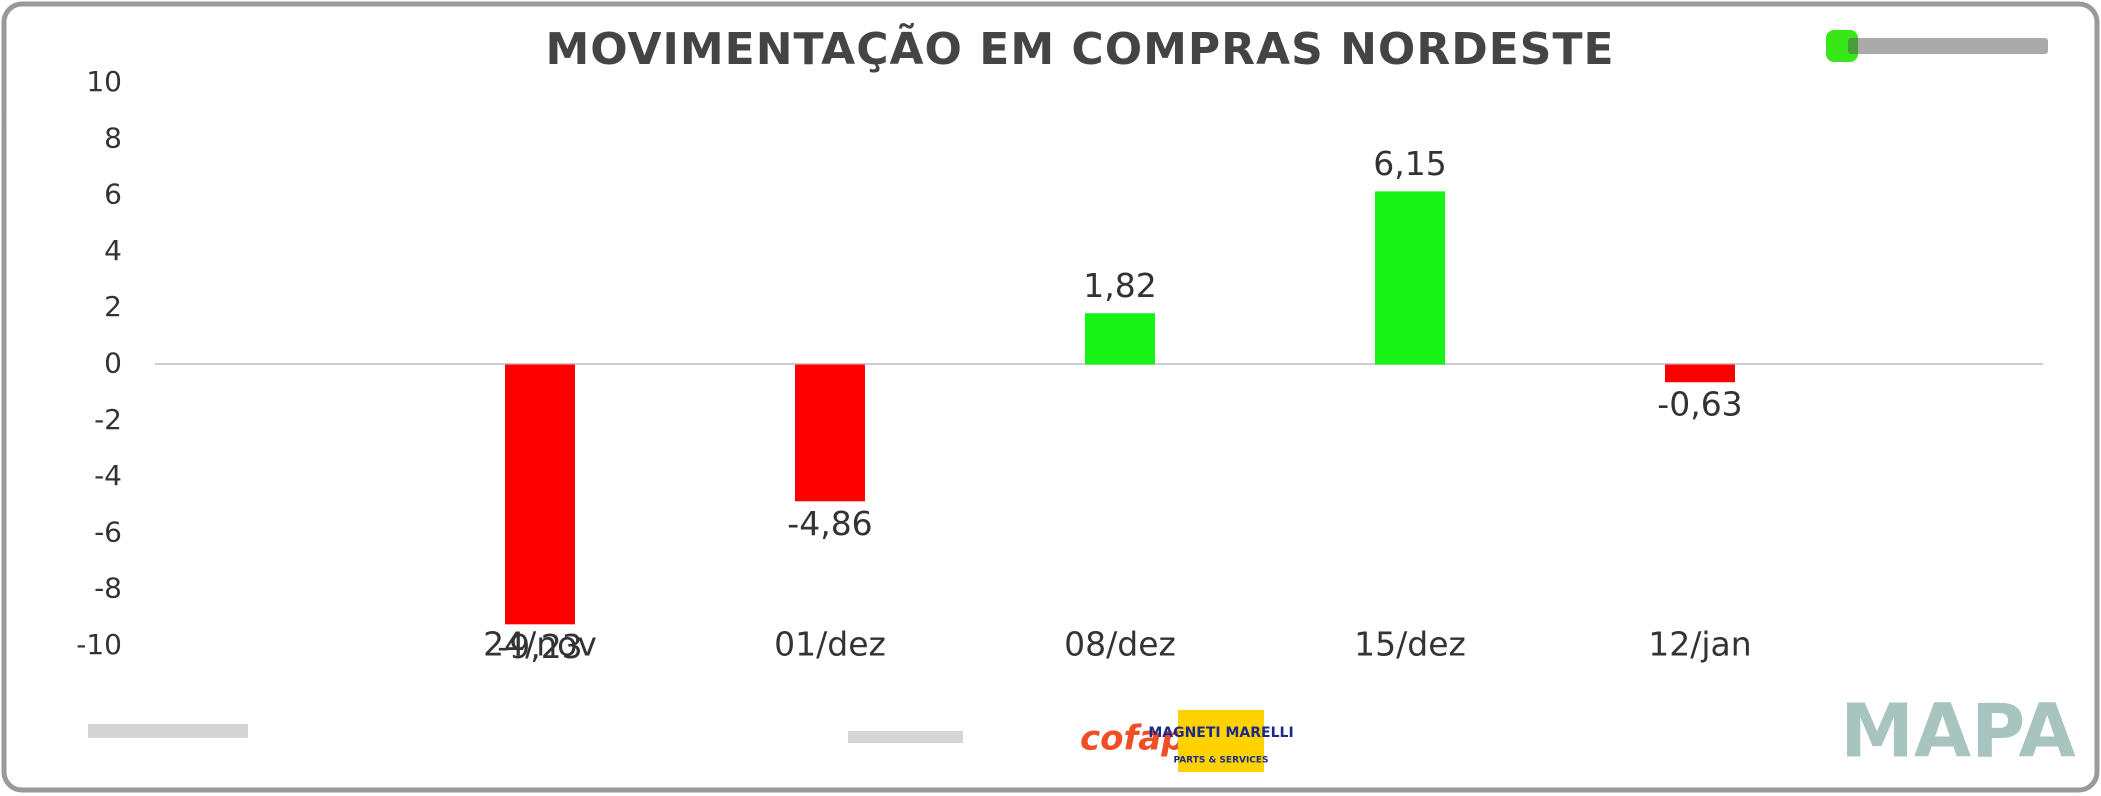 This screenshot has height=796, width=2101. What do you see at coordinates (1699, 404) in the screenshot?
I see `value-label: -0,63` at bounding box center [1699, 404].